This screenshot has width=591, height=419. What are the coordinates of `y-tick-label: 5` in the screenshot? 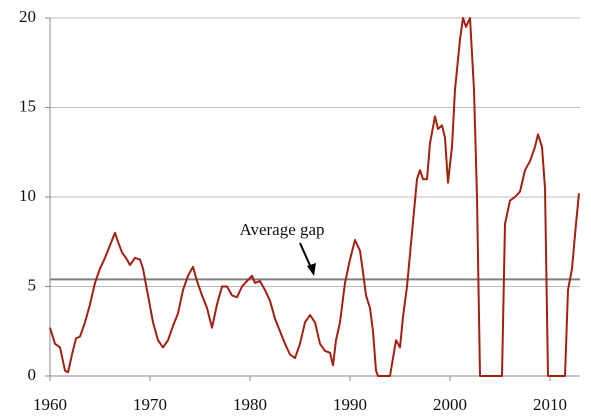 It's located at (32, 284).